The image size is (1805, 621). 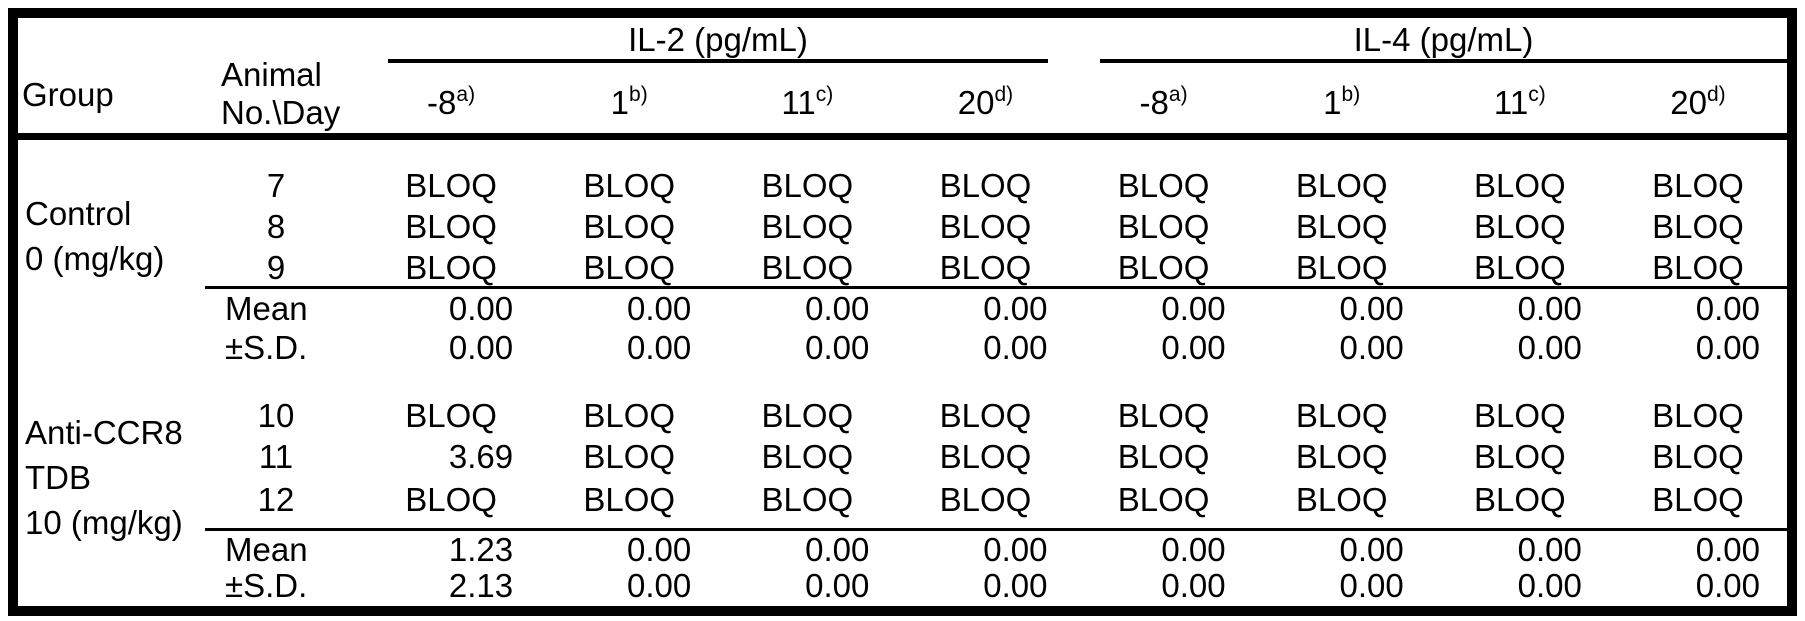 I want to click on animal-id: 8, so click(x=276, y=226).